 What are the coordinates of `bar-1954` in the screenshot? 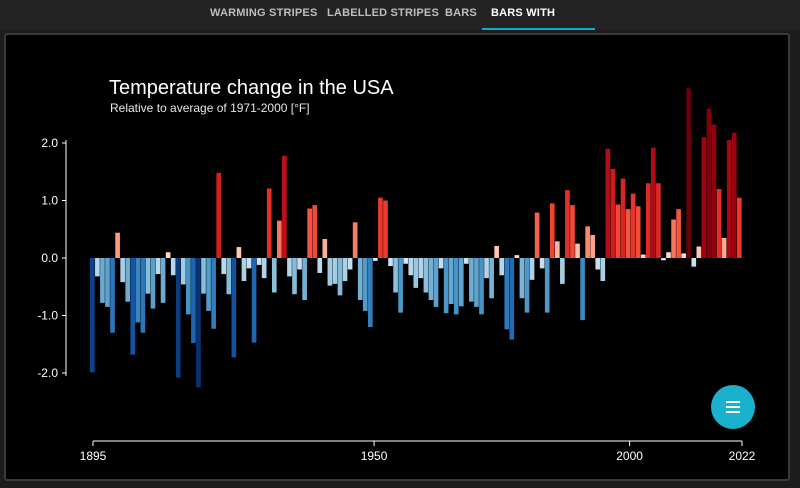 It's located at (390, 262).